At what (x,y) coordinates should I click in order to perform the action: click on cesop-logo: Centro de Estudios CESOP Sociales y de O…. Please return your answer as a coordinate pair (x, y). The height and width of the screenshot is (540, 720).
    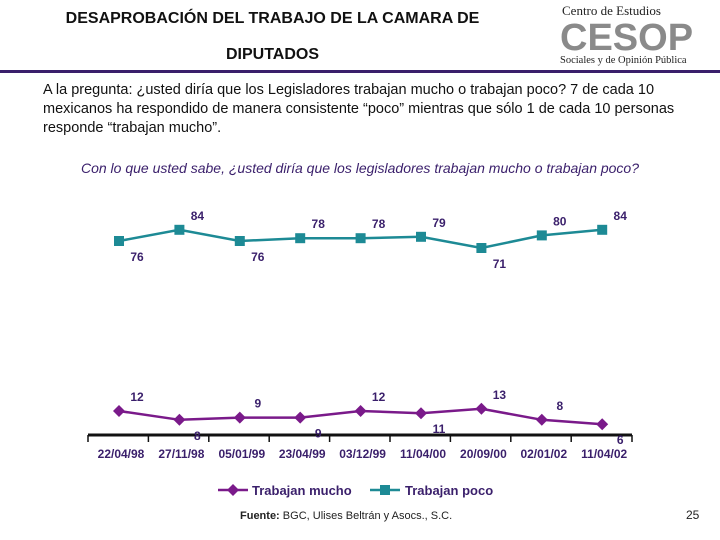
    Looking at the image, I should click on (626, 34).